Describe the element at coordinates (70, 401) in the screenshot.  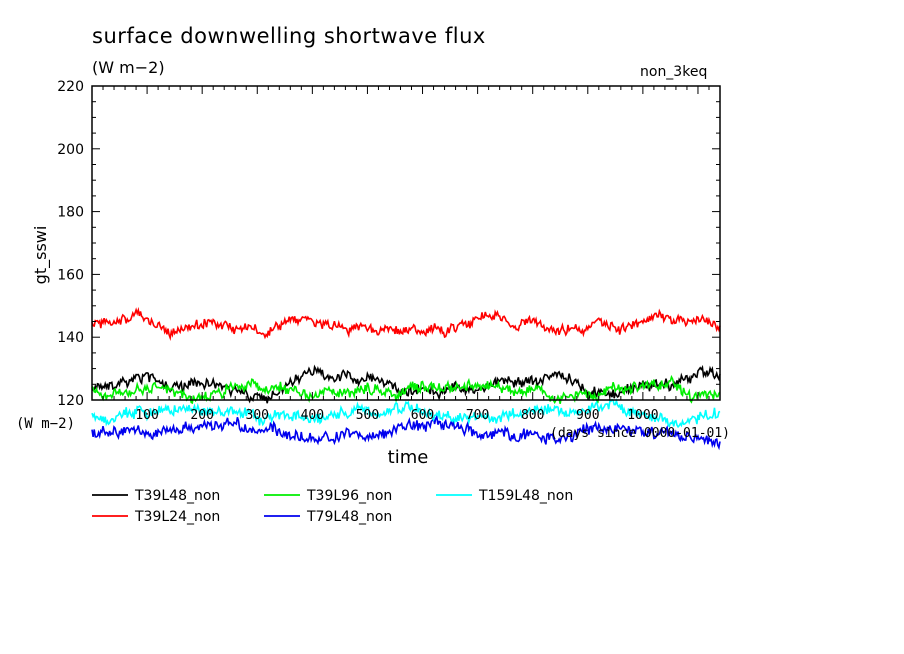
I see `y-tick-label: 120` at that location.